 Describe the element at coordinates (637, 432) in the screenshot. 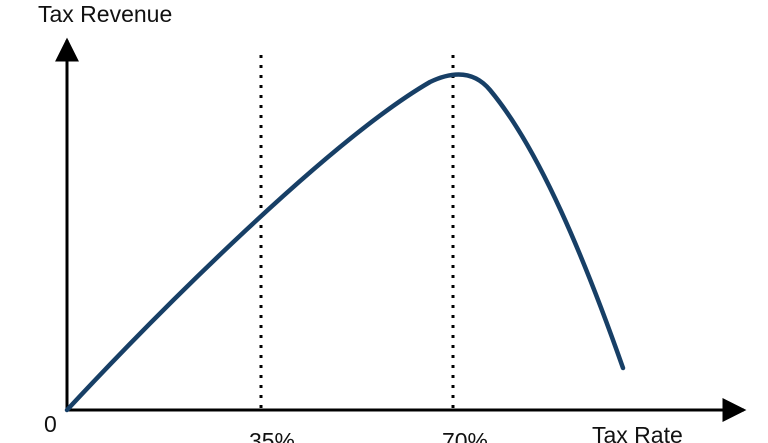

I see `x-axis-label: Tax Rate` at that location.